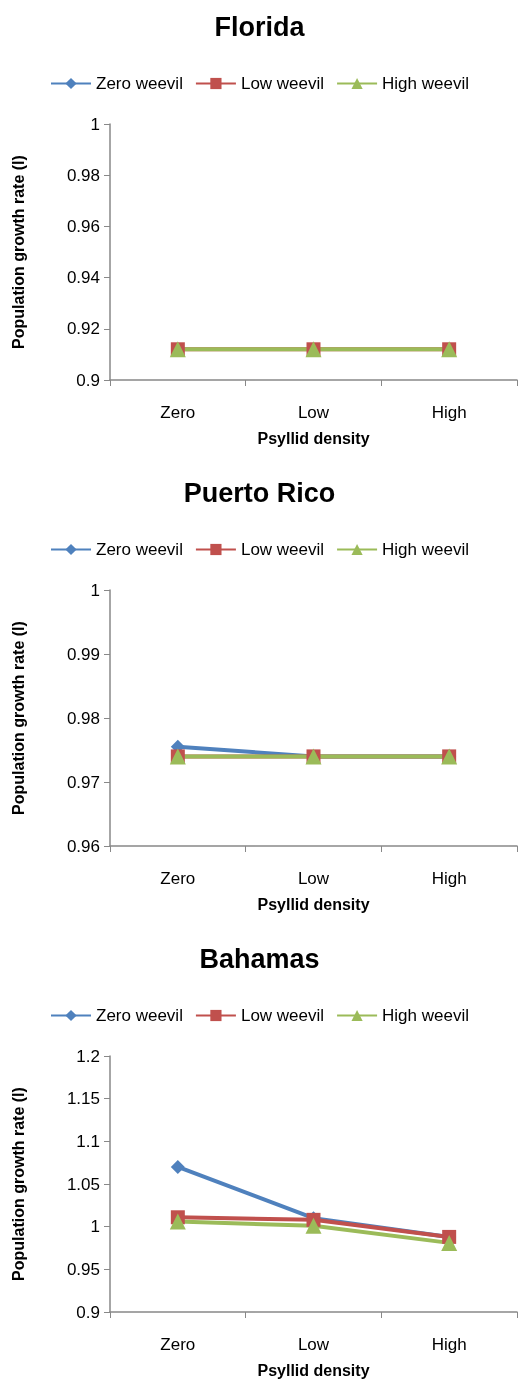 The height and width of the screenshot is (1398, 519). I want to click on y-tick-label: 0.95, so click(83, 1269).